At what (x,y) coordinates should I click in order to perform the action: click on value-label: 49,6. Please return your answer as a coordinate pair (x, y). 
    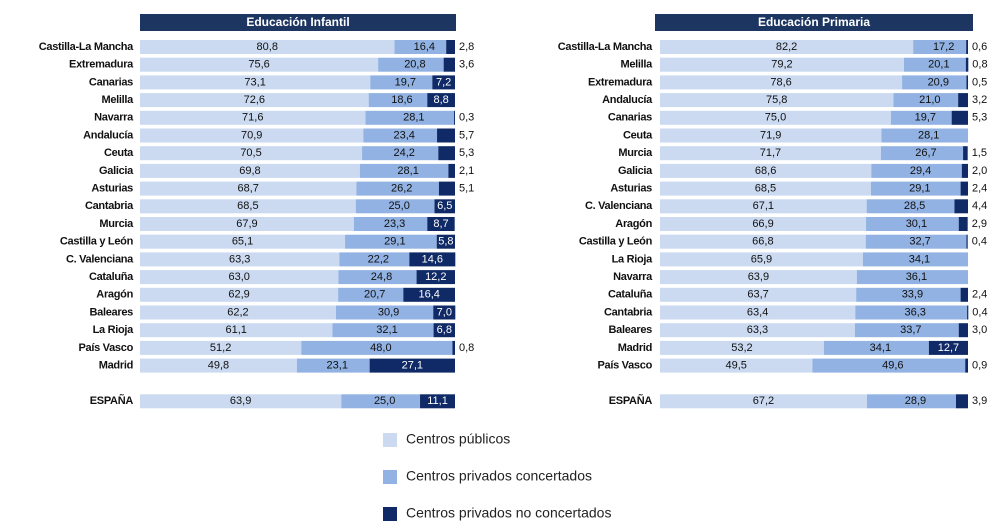
    Looking at the image, I should click on (892, 366).